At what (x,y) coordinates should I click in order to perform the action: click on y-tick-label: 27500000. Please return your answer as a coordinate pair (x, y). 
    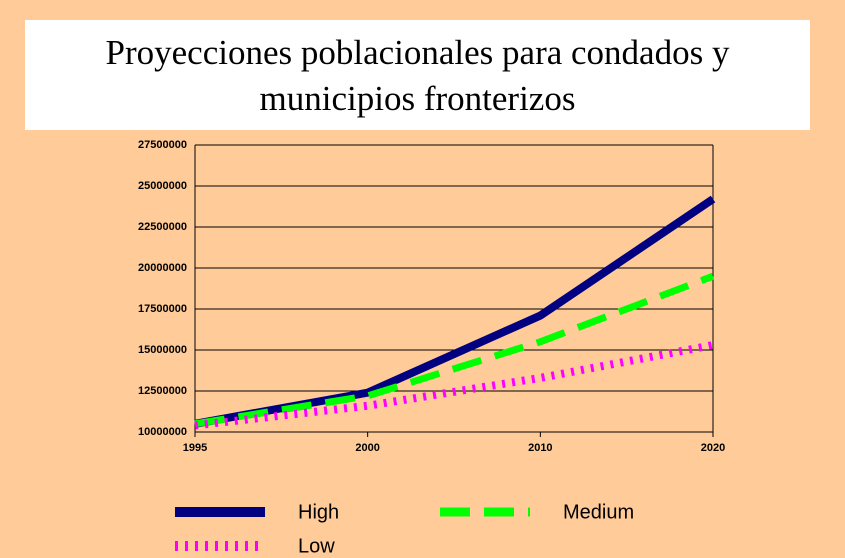
    Looking at the image, I should click on (162, 145).